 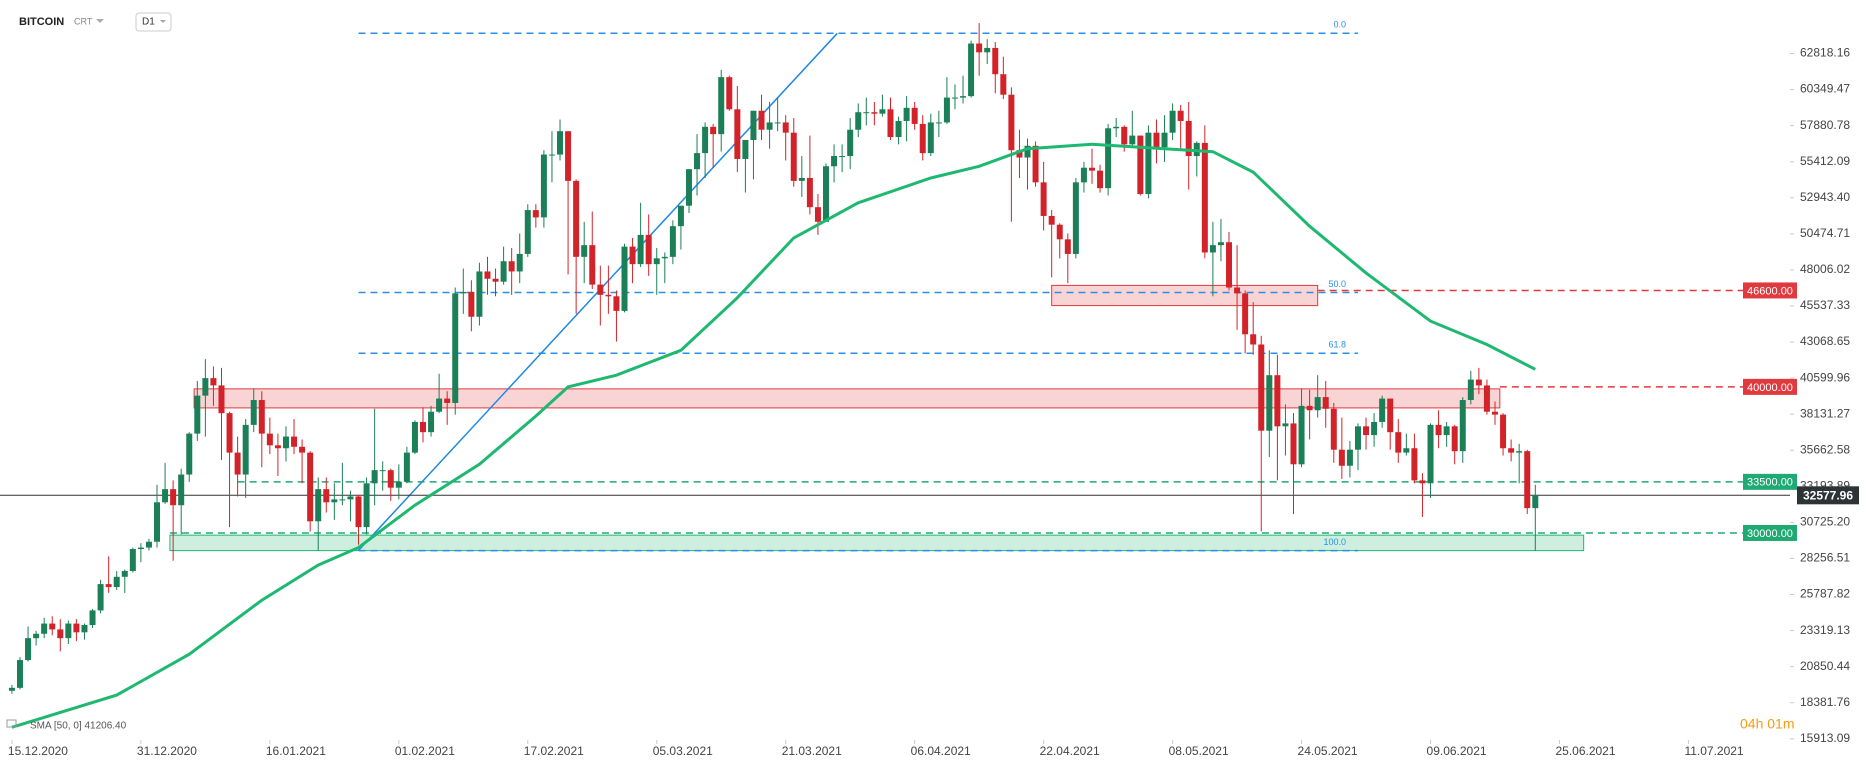 I want to click on market: CRT, so click(x=83, y=21).